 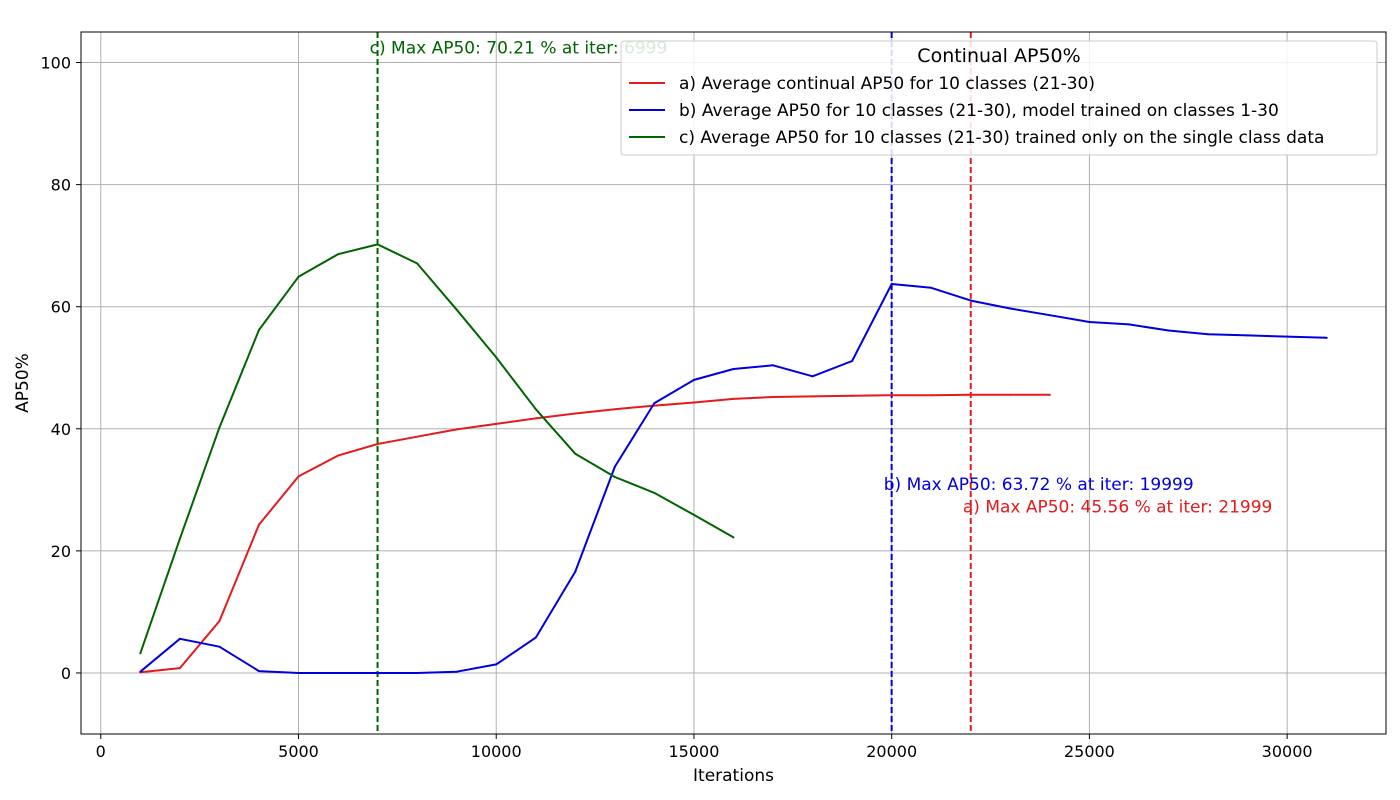 What do you see at coordinates (298, 751) in the screenshot?
I see `x-tick-label: 5000` at bounding box center [298, 751].